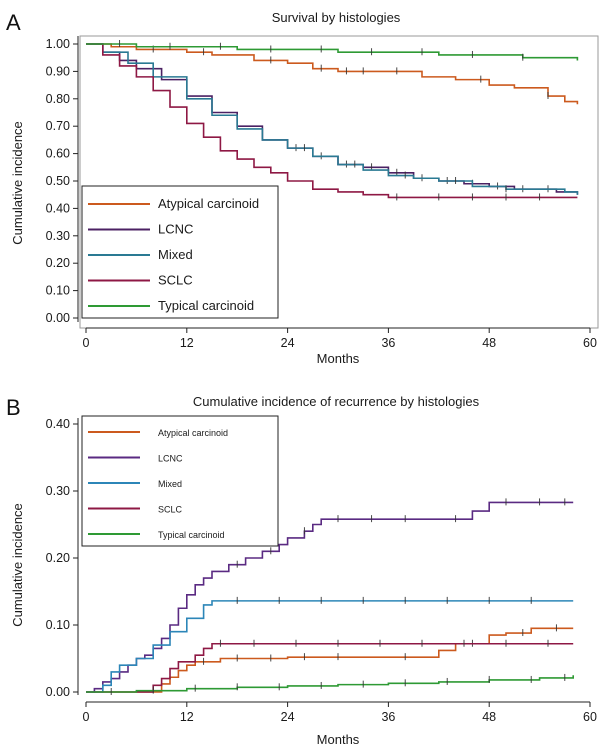 The image size is (599, 751). I want to click on panel-a-x-ticks: 0 12 24 36 48 60, so click(340, 339).